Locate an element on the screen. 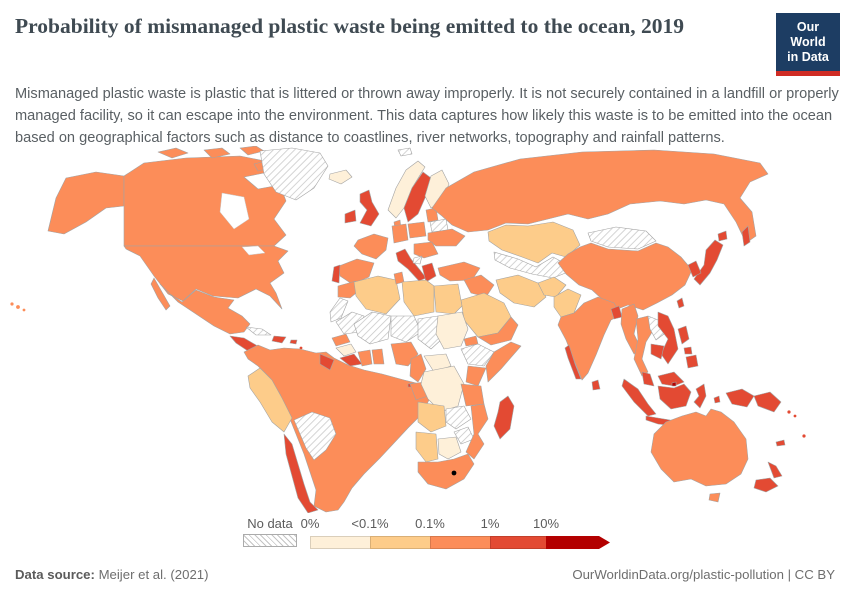 The image size is (850, 600). country-china is located at coordinates (625, 276).